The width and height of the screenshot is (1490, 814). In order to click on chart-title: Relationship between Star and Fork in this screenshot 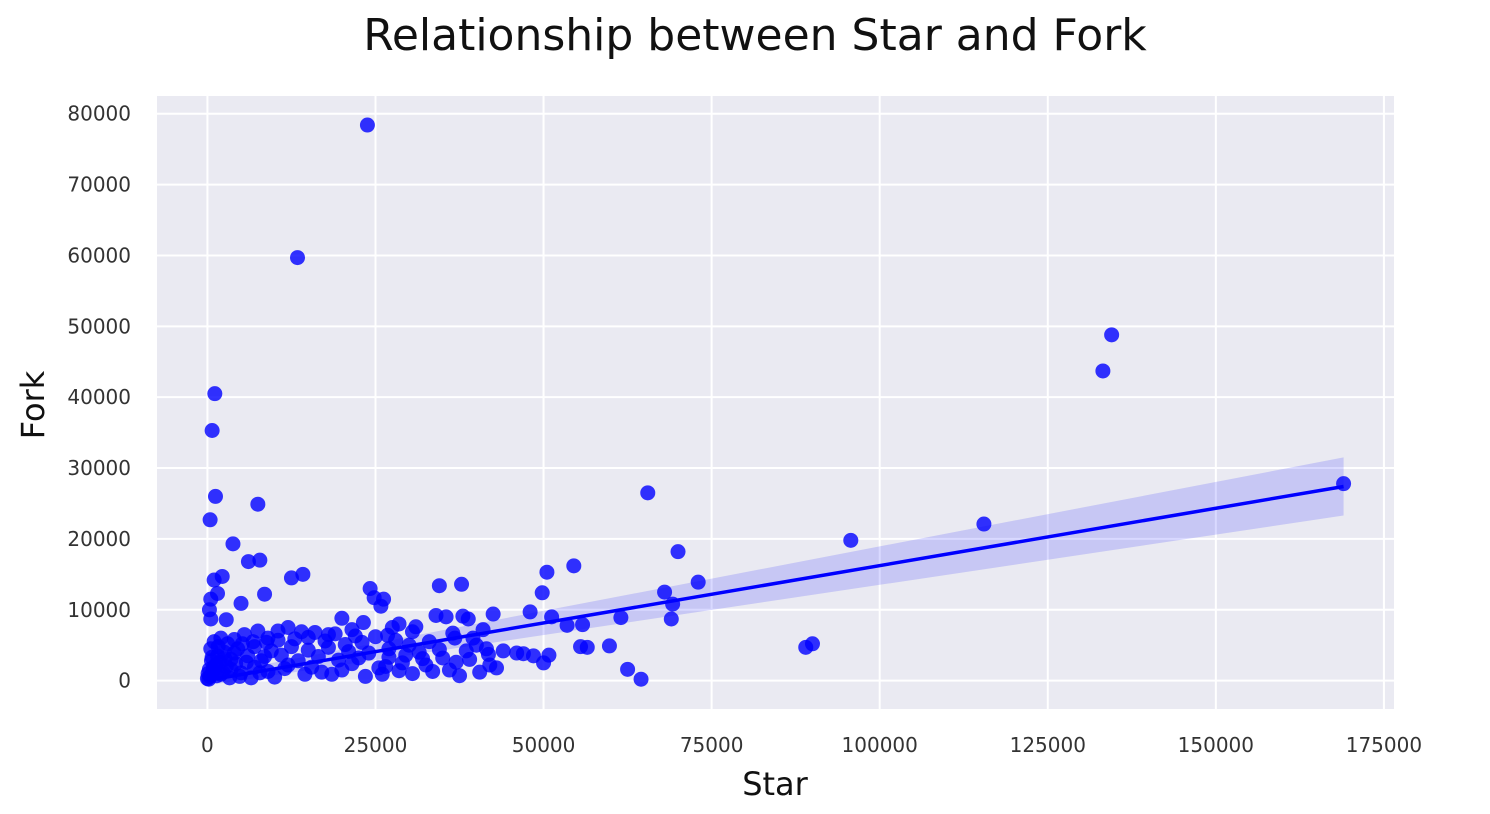, I will do `click(755, 35)`.